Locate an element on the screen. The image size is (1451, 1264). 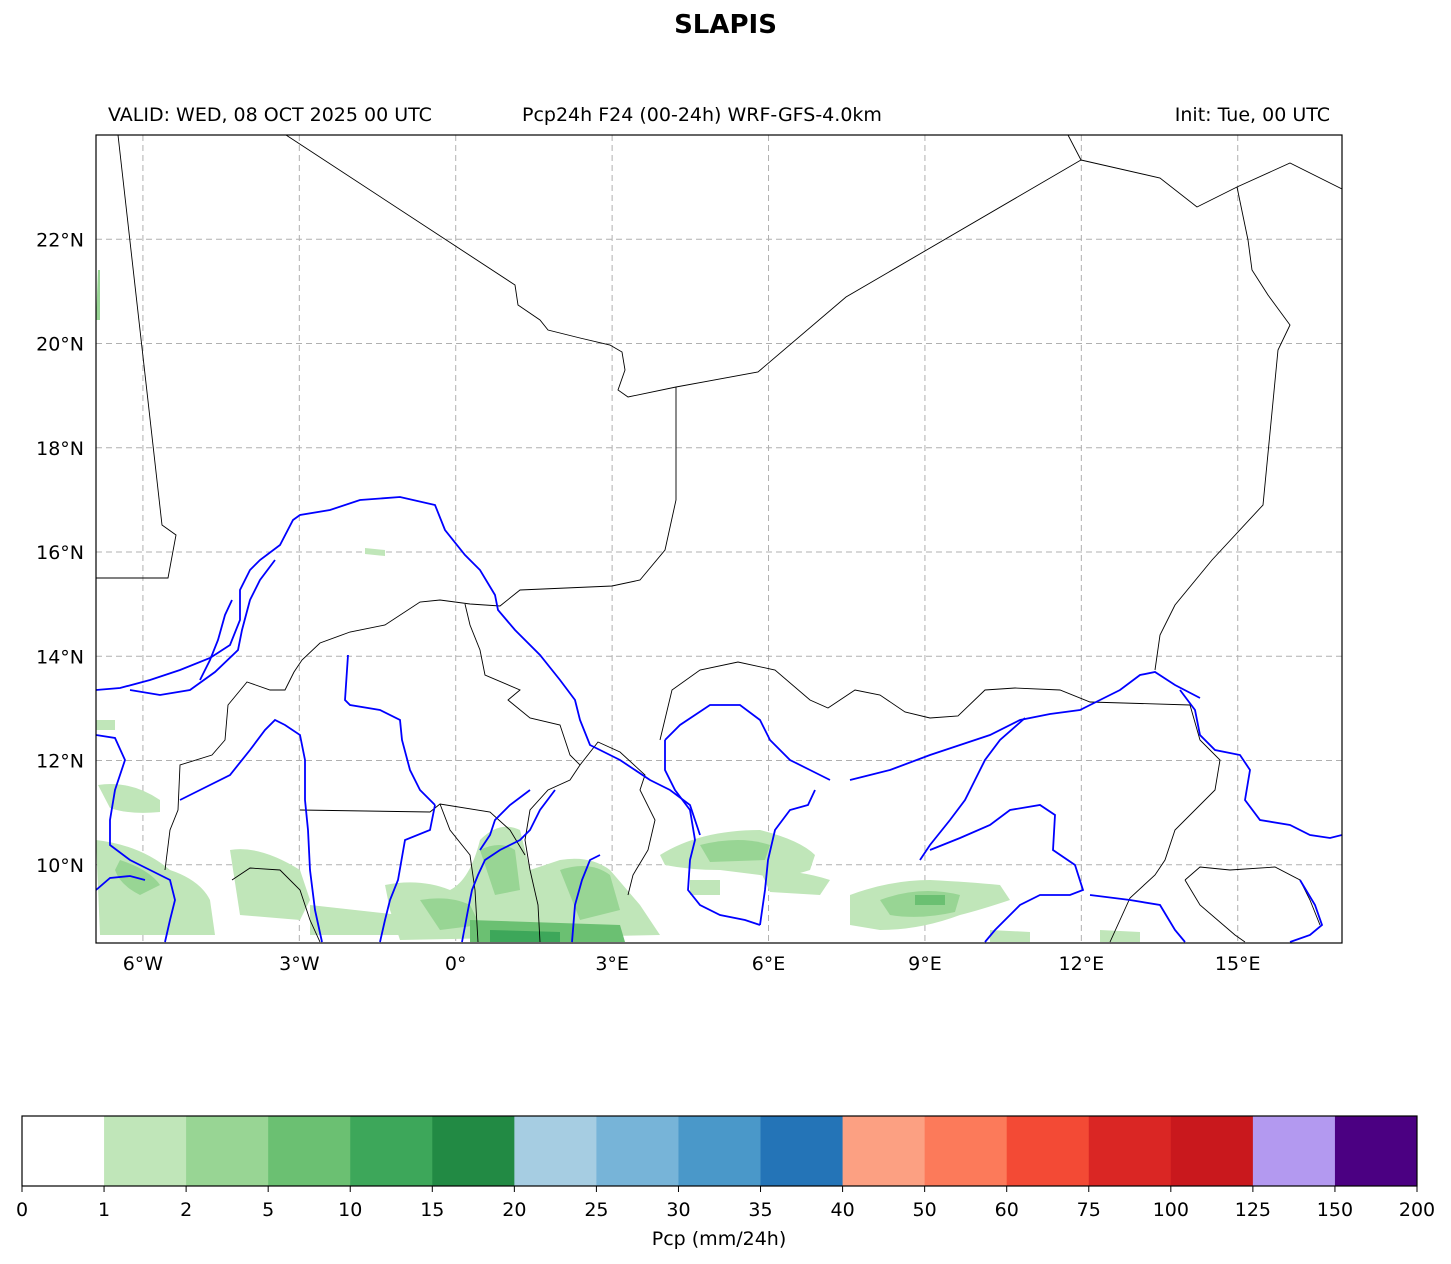
colorbar-tick-label: 35 is located at coordinates (760, 1210).